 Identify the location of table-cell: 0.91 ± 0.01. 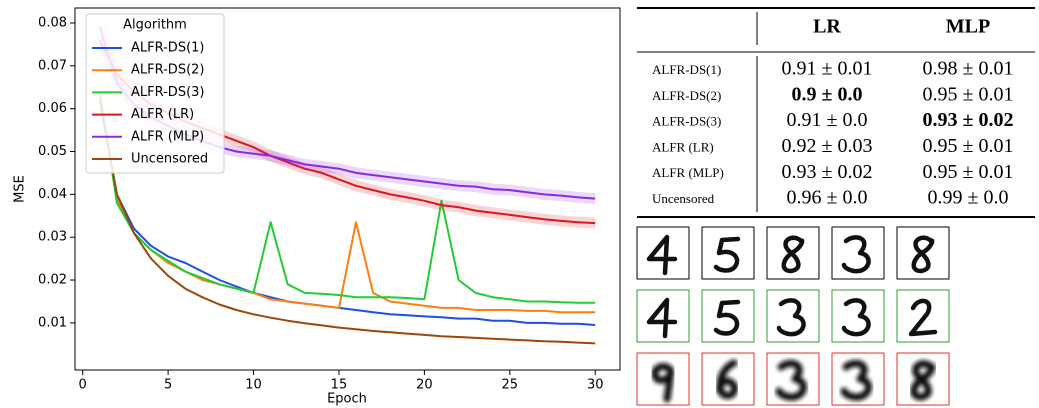
(827, 69).